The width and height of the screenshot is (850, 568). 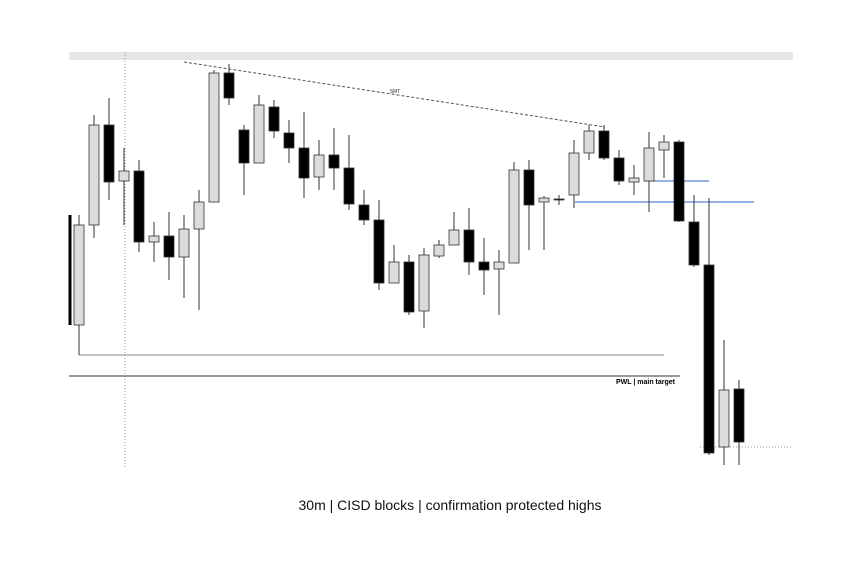 I want to click on smt-line, so click(x=394, y=94).